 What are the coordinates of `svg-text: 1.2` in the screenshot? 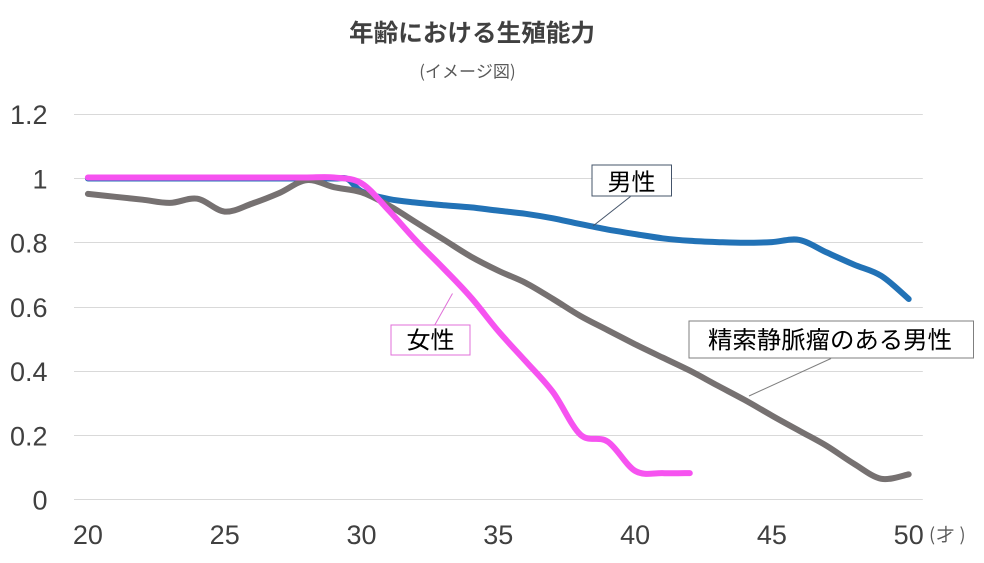 It's located at (29, 115).